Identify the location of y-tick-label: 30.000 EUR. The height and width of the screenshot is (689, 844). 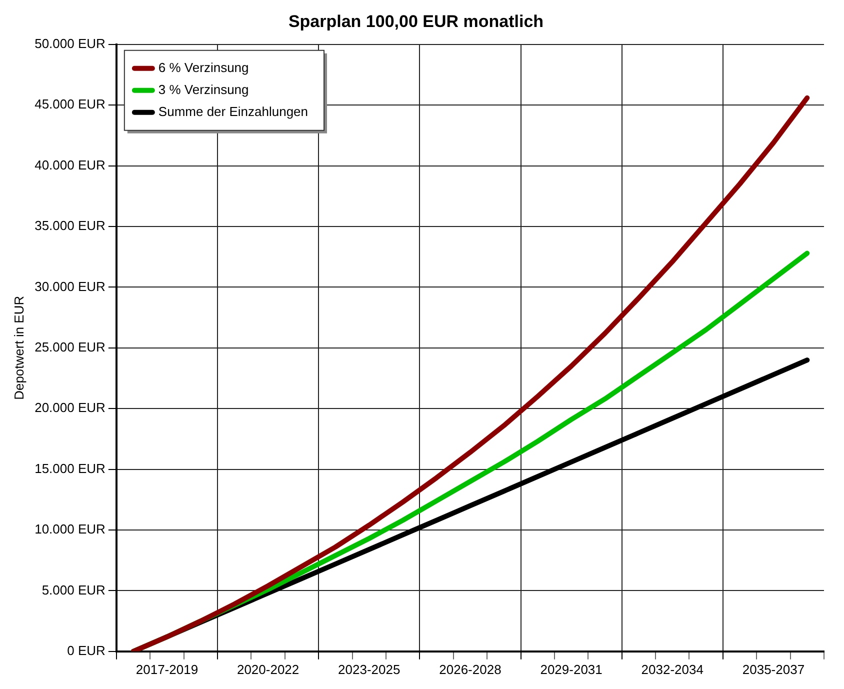
(70, 286).